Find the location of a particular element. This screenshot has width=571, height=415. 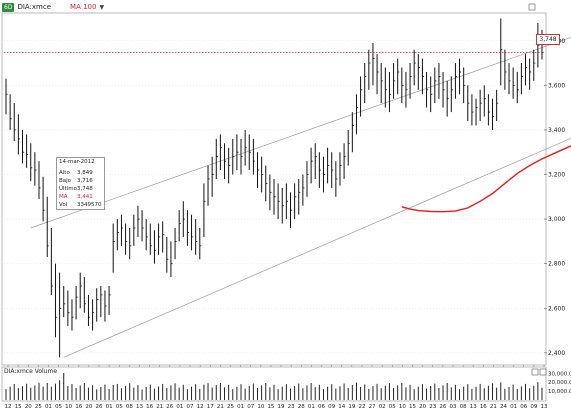

x-tick-label: 27 is located at coordinates (372, 407).